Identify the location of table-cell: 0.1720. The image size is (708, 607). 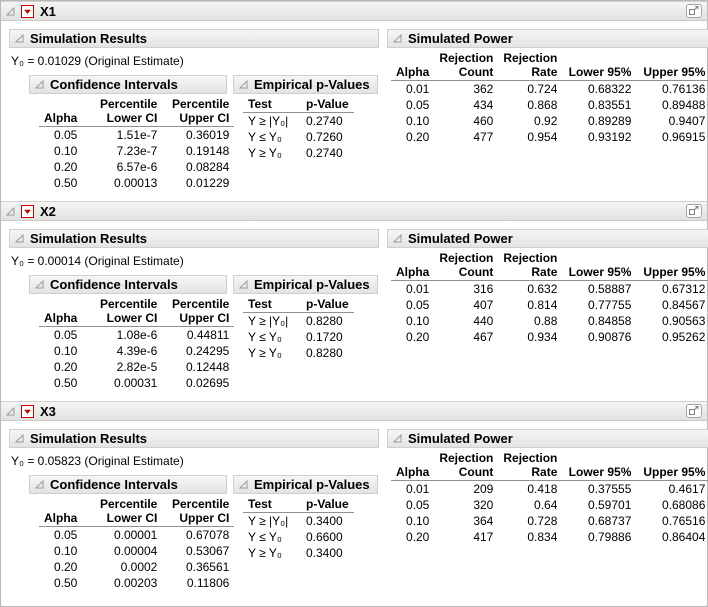
(324, 337).